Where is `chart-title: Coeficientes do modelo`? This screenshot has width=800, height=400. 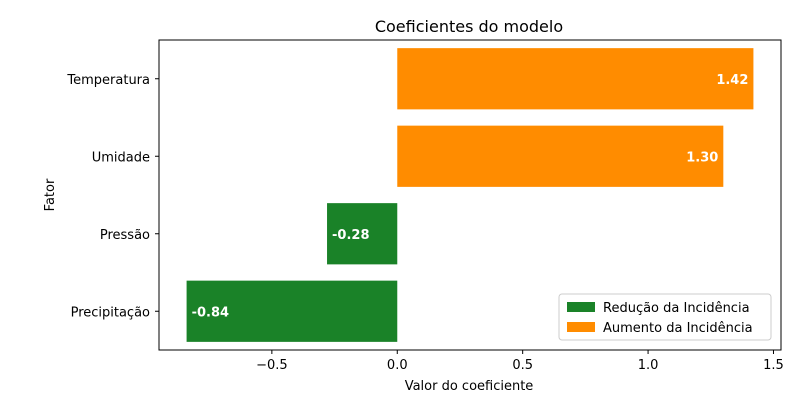
chart-title: Coeficientes do modelo is located at coordinates (469, 26).